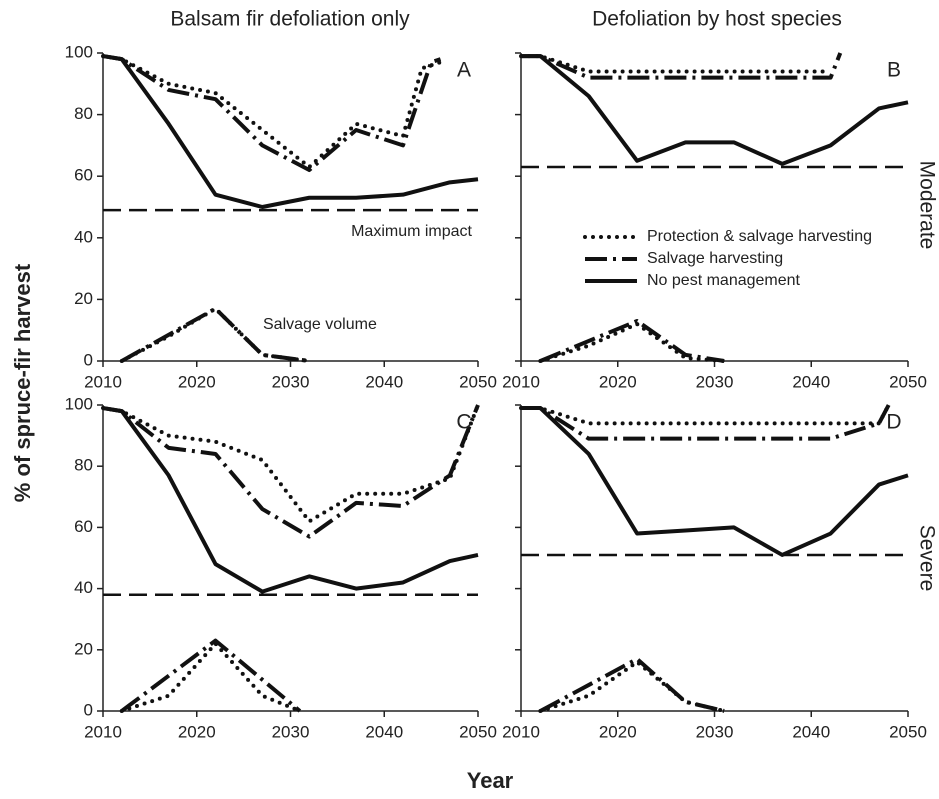 Image resolution: width=939 pixels, height=799 pixels. Describe the element at coordinates (490, 780) in the screenshot. I see `x-axis-label: Year` at that location.